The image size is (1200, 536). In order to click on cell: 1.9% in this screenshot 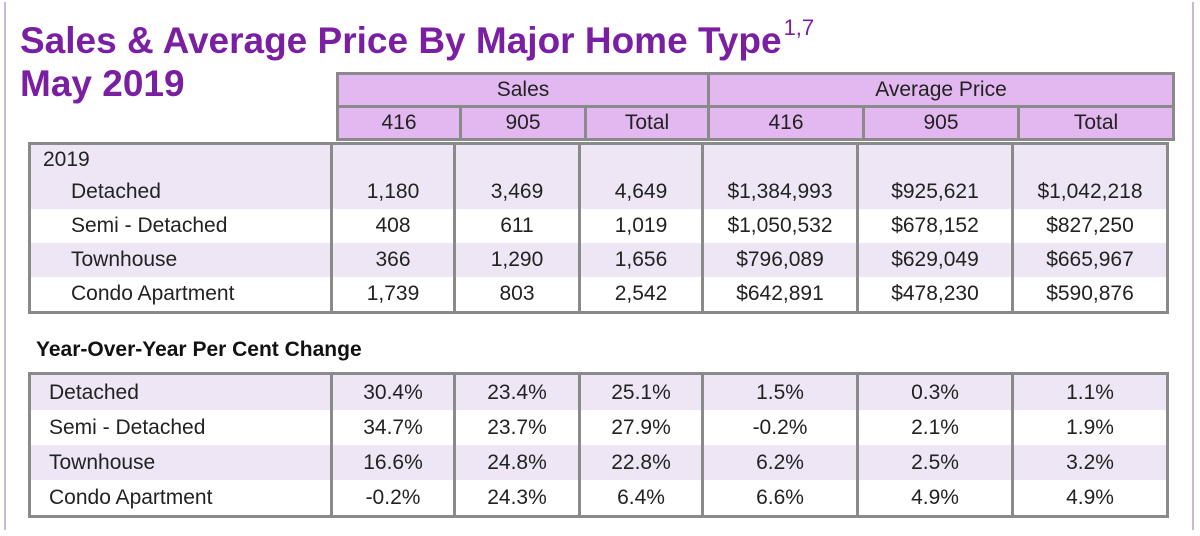, I will do `click(1090, 427)`.